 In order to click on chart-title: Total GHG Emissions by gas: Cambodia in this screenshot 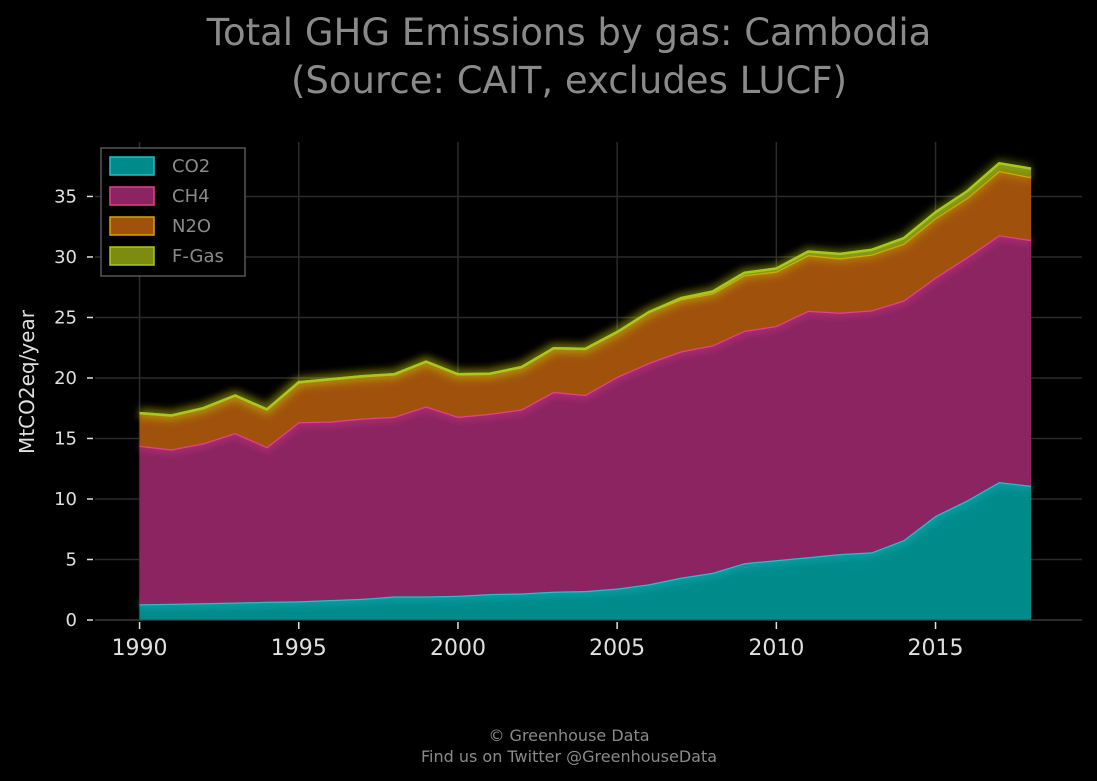, I will do `click(569, 32)`.